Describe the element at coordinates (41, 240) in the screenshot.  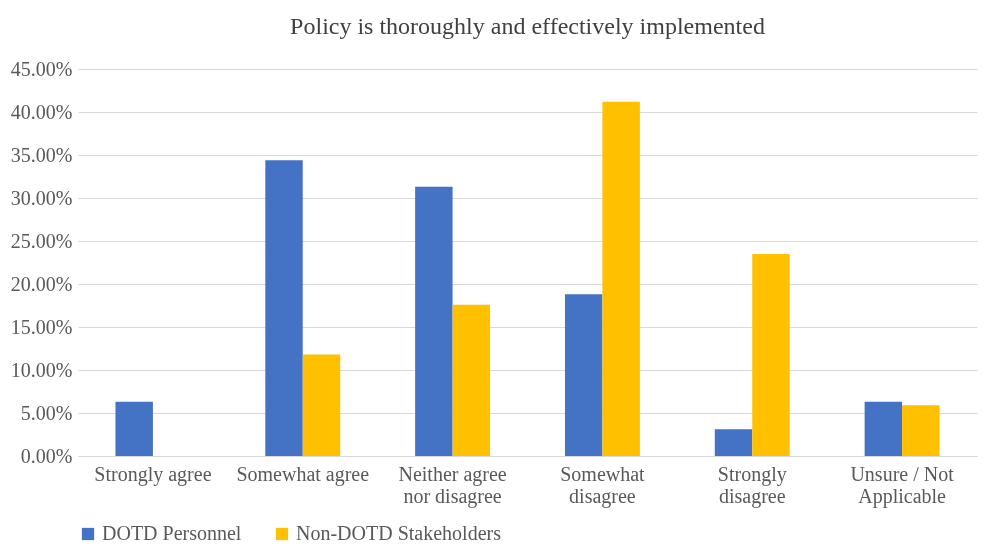
I see `y-tick-label: 25.00%` at that location.